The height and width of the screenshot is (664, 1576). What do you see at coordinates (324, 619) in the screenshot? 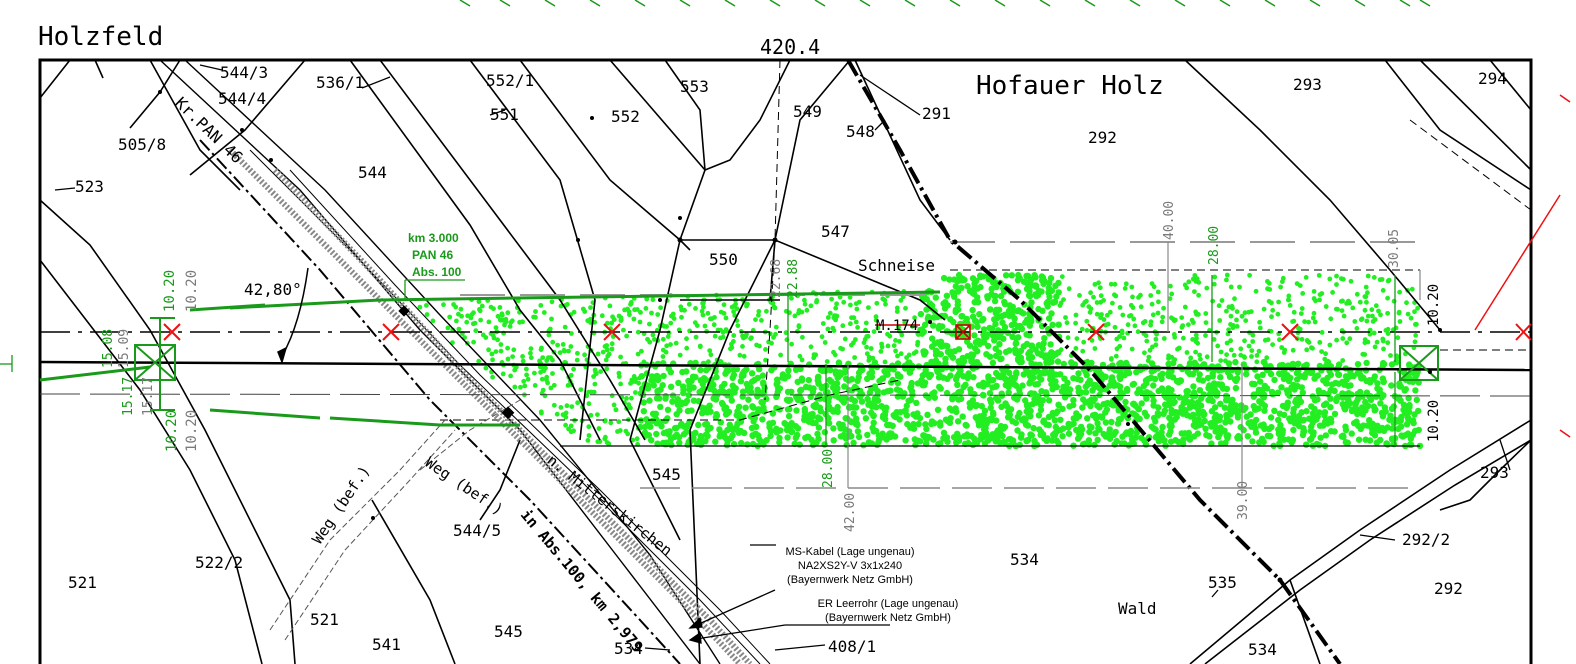
I see `parcel-521-mid: 521` at bounding box center [324, 619].